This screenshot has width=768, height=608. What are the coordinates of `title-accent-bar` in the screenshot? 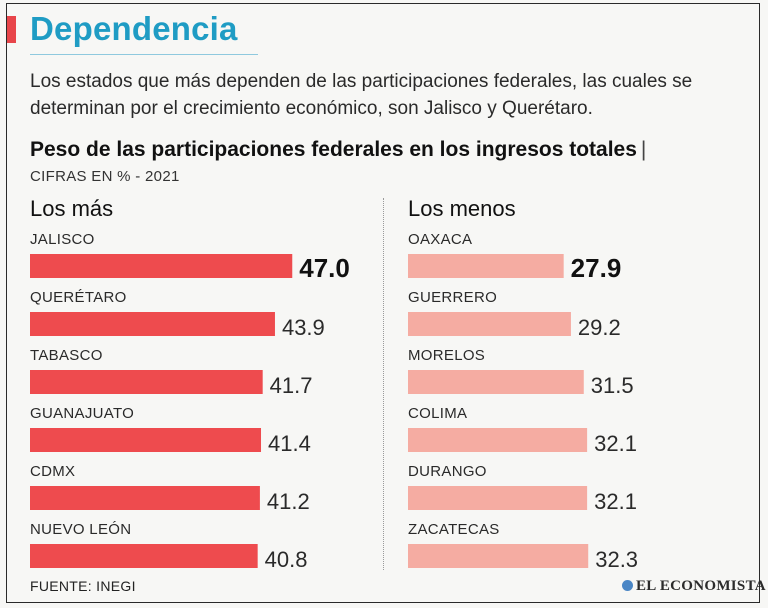 It's located at (11, 29).